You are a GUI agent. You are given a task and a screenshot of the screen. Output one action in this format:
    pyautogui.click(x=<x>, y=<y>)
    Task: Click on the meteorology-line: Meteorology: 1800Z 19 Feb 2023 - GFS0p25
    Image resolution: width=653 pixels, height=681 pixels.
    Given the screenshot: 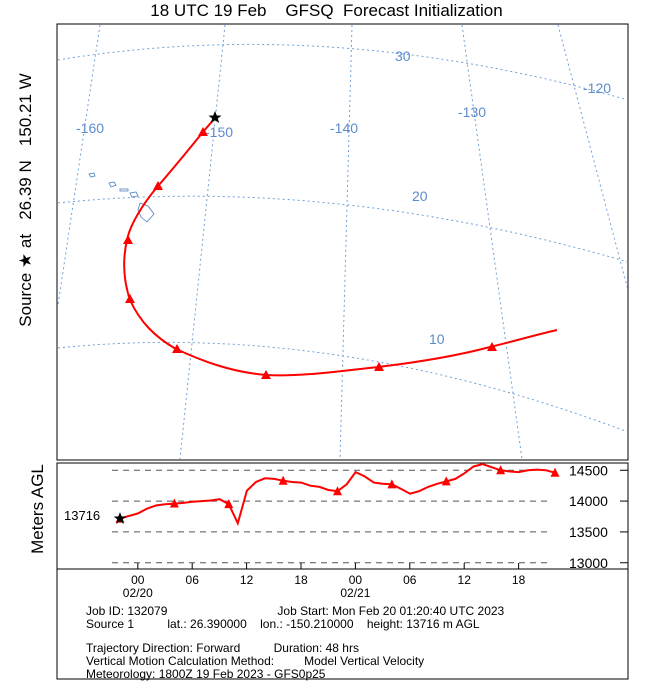 What is the action you would take?
    pyautogui.click(x=206, y=674)
    